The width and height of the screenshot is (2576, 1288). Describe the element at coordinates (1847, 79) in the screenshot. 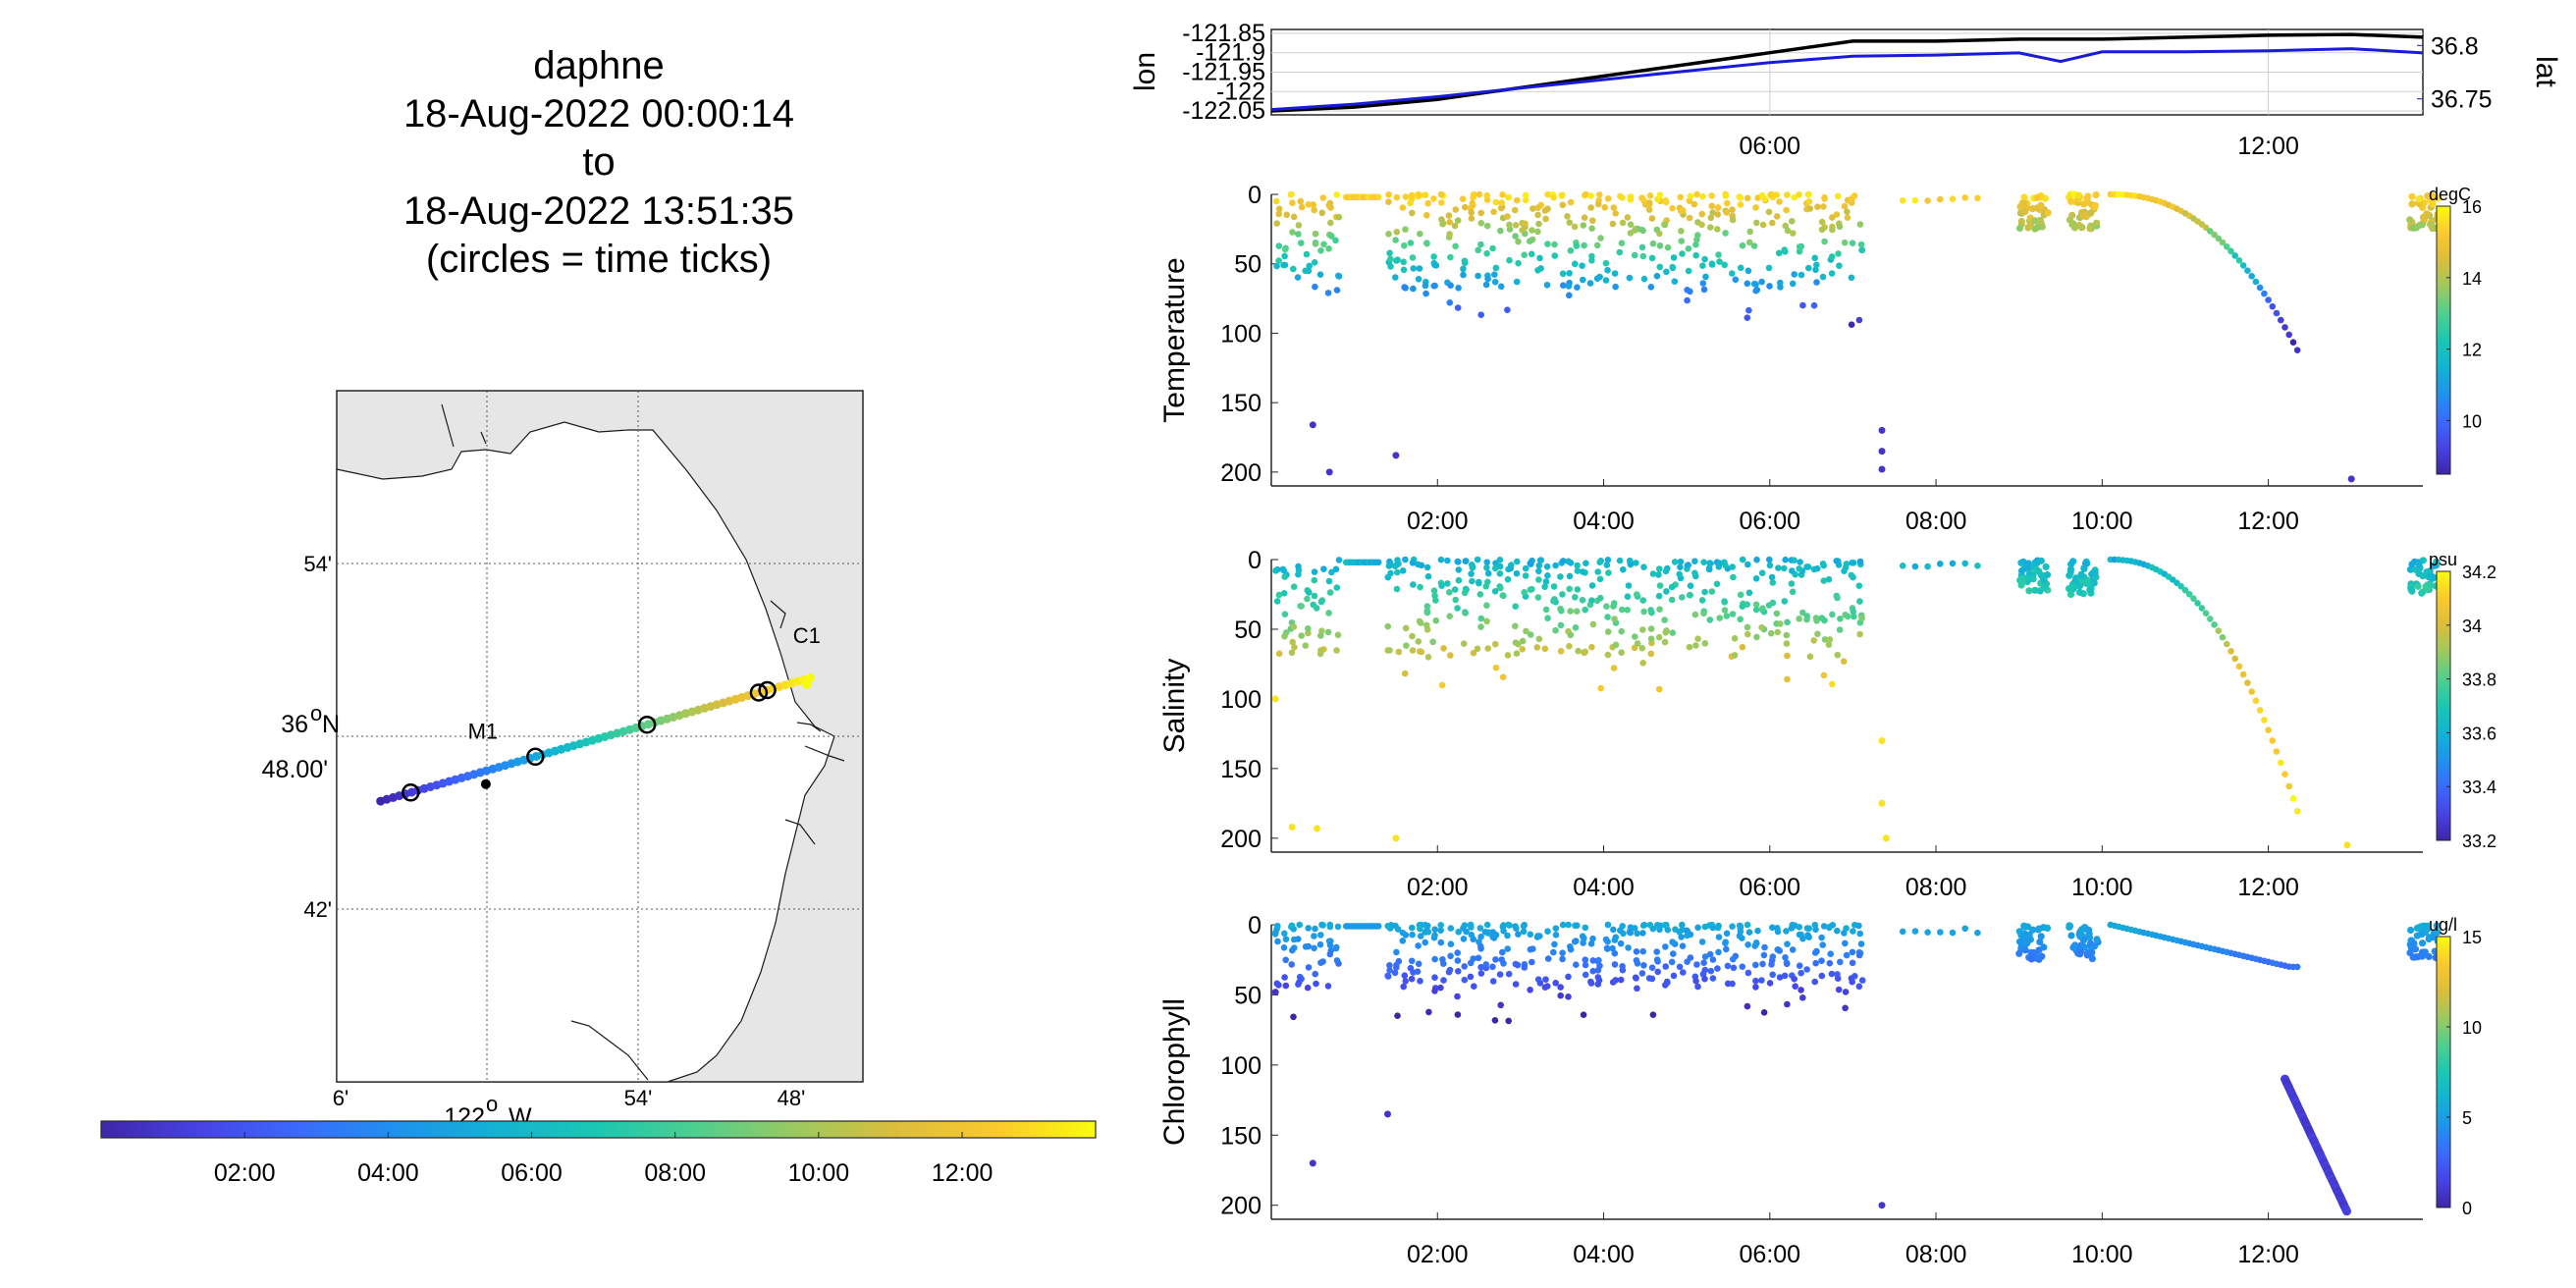

I see `lat-series-line` at that location.